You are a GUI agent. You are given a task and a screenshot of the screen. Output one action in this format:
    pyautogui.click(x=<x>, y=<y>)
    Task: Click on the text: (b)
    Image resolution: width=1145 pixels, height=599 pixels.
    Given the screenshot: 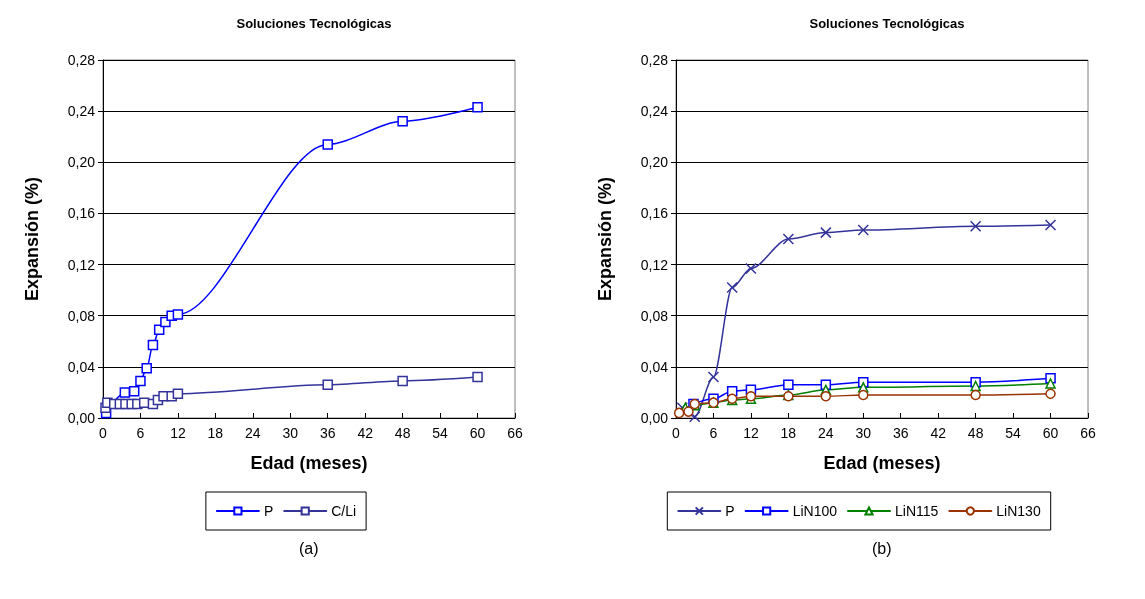 What is the action you would take?
    pyautogui.click(x=882, y=548)
    